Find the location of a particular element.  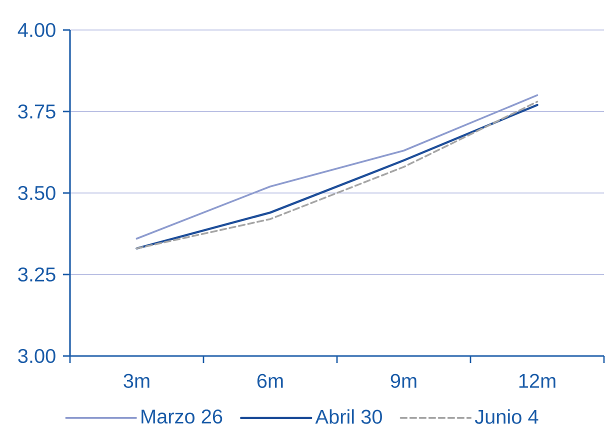

x-tick-label: 3m is located at coordinates (137, 381).